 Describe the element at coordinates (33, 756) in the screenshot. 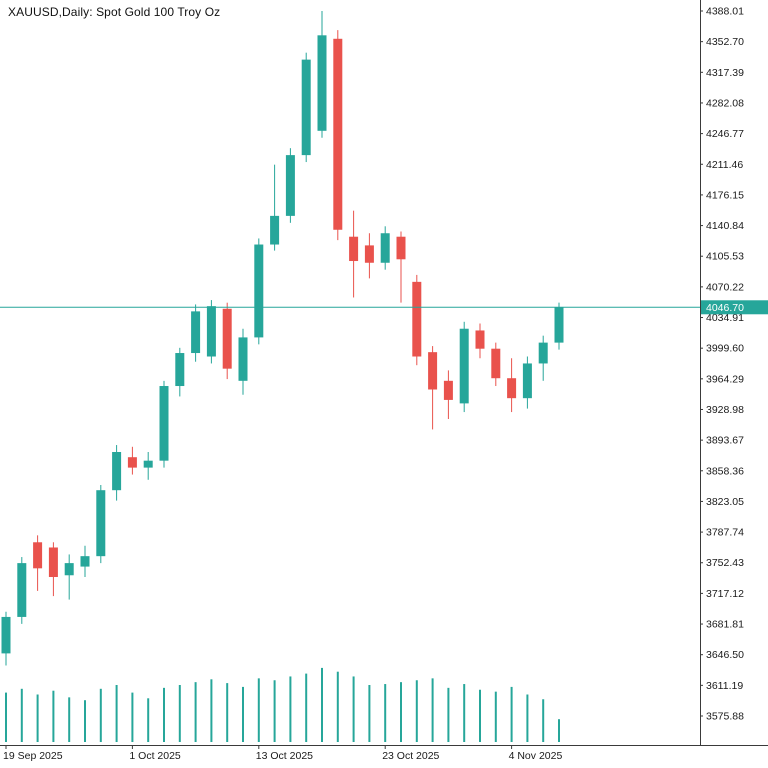

I see `time-axis-label: 19 Sep 2025` at that location.